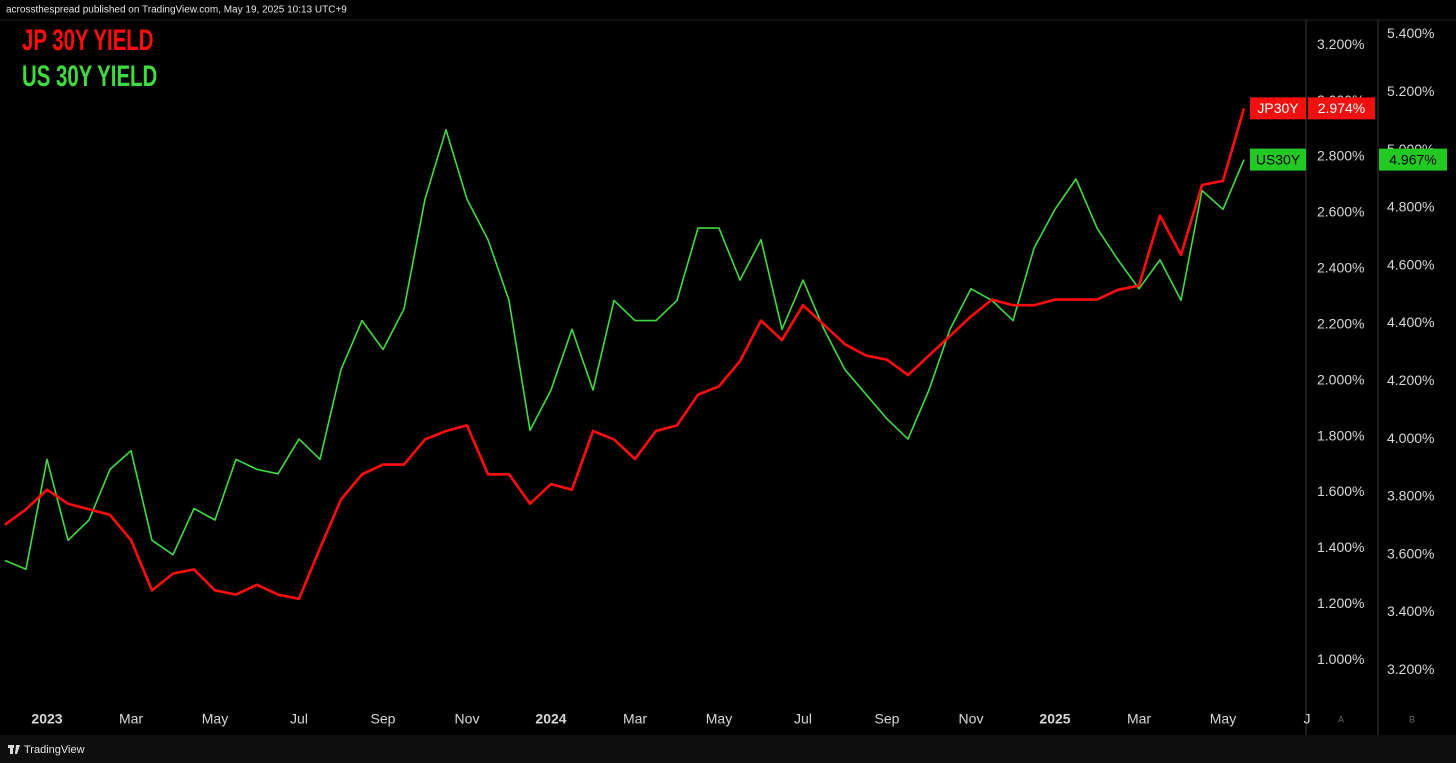 This screenshot has height=763, width=1456. I want to click on x-tick-label: 2023, so click(46, 719).